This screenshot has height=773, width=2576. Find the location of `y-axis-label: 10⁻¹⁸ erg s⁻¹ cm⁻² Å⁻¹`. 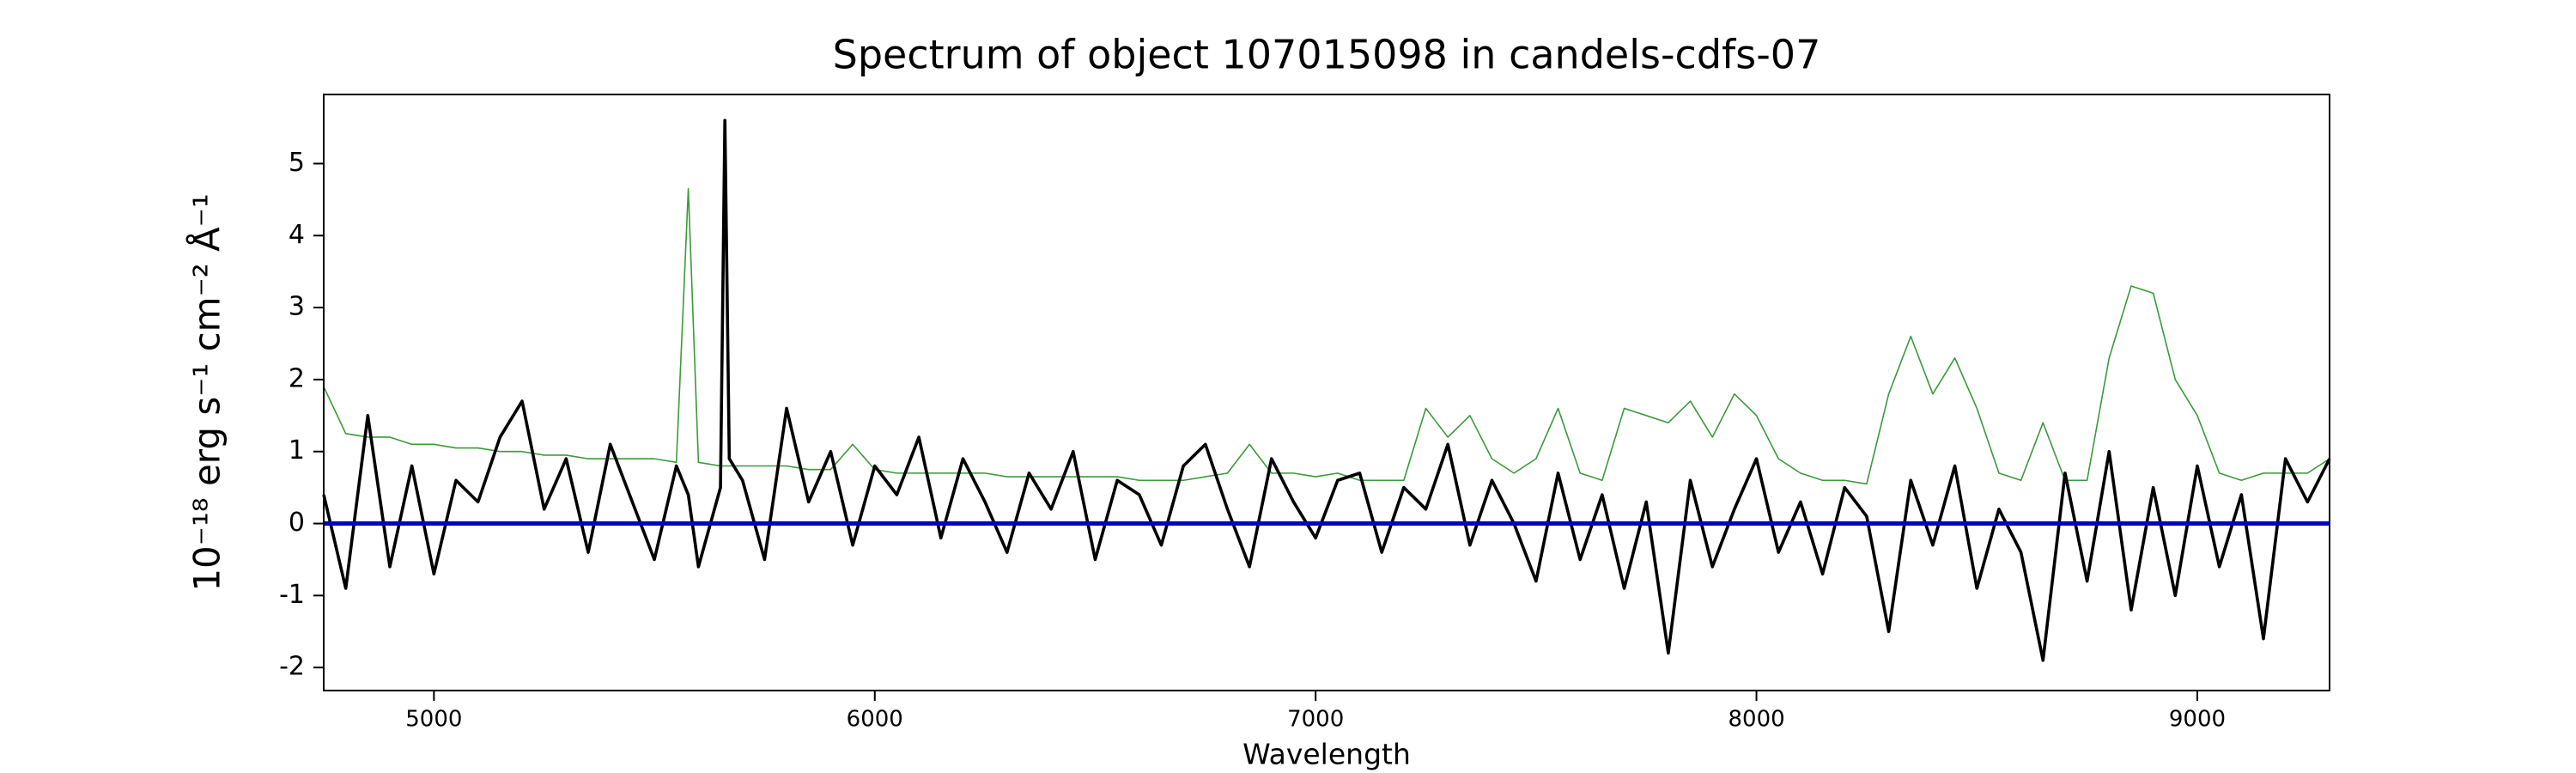

y-axis-label: 10⁻¹⁸ erg s⁻¹ cm⁻² Å⁻¹ is located at coordinates (207, 392).